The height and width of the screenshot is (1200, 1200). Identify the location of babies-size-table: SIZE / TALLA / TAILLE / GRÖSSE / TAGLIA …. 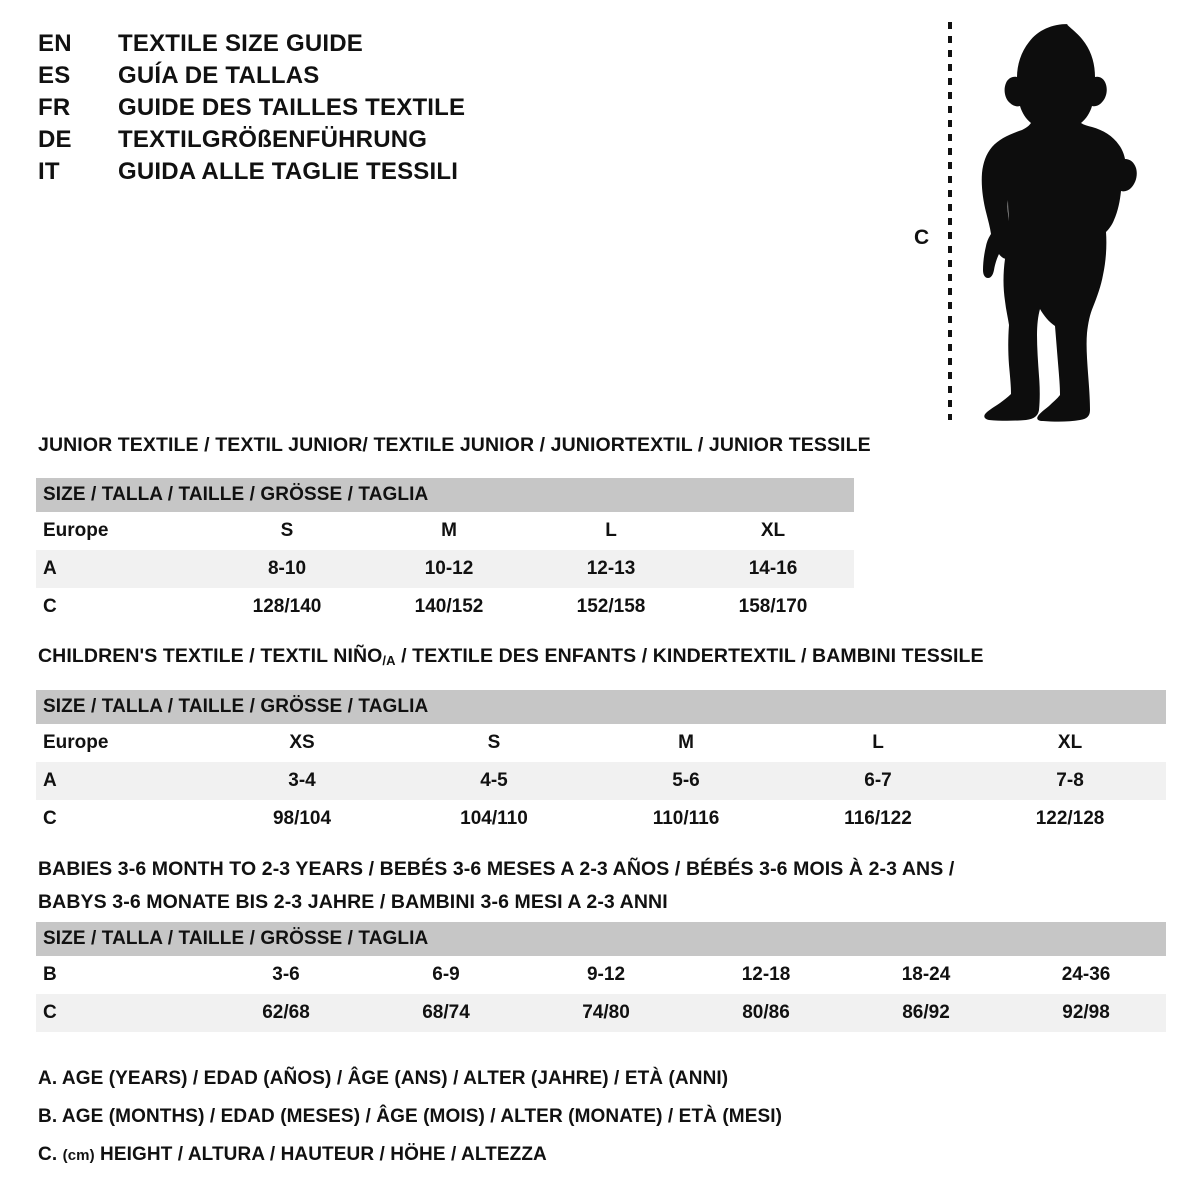
(601, 977).